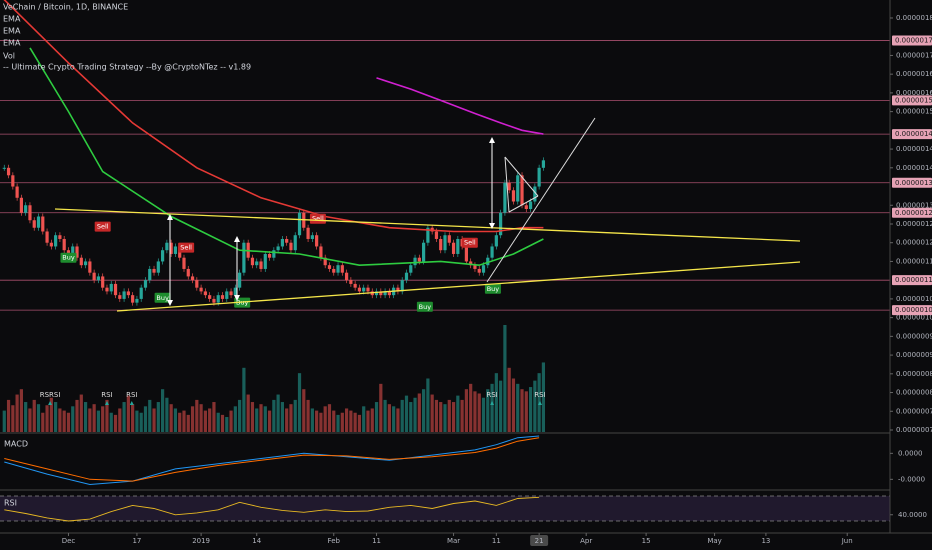 The image size is (932, 550). What do you see at coordinates (914, 149) in the screenshot?
I see `y-tick-label: 0.00000145` at bounding box center [914, 149].